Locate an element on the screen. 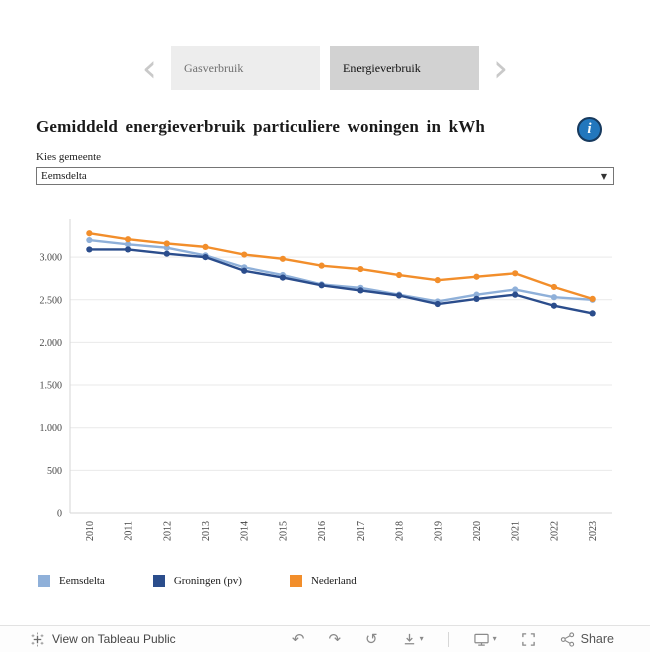 This screenshot has height=652, width=650. tab-label: Gasverbruik is located at coordinates (214, 67).